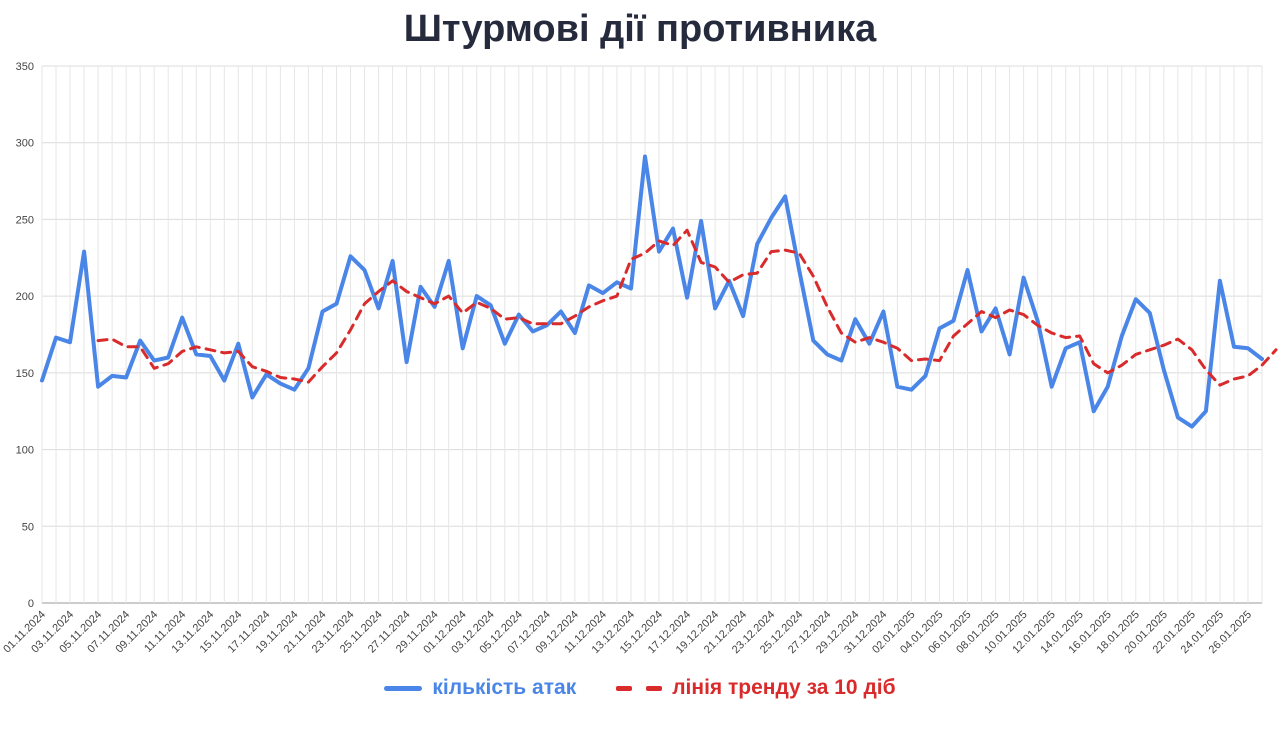 This screenshot has height=746, width=1280. What do you see at coordinates (25, 297) in the screenshot?
I see `y-tick-label: 200` at bounding box center [25, 297].